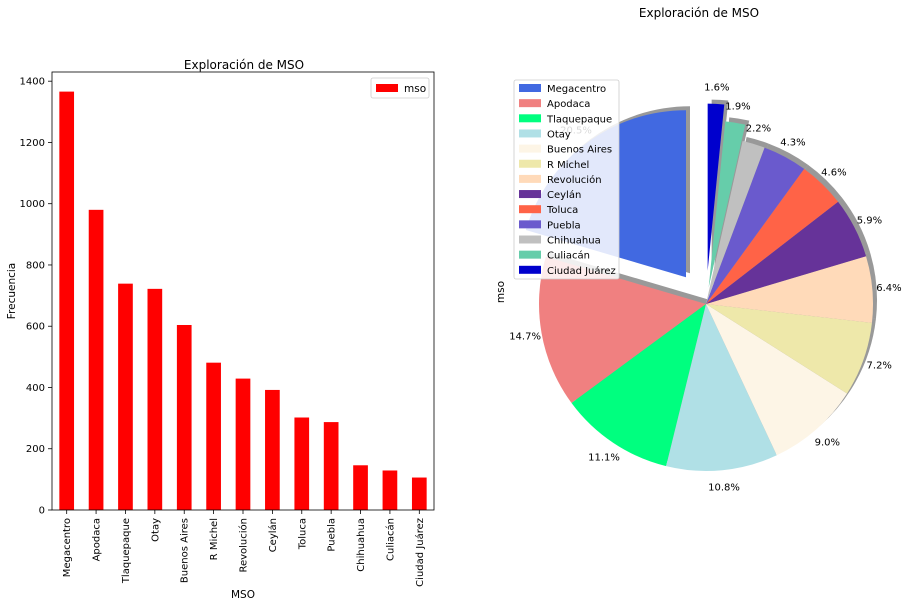 The image size is (915, 607). Describe the element at coordinates (525, 336) in the screenshot. I see `pie-percent-label: 14.7%` at that location.